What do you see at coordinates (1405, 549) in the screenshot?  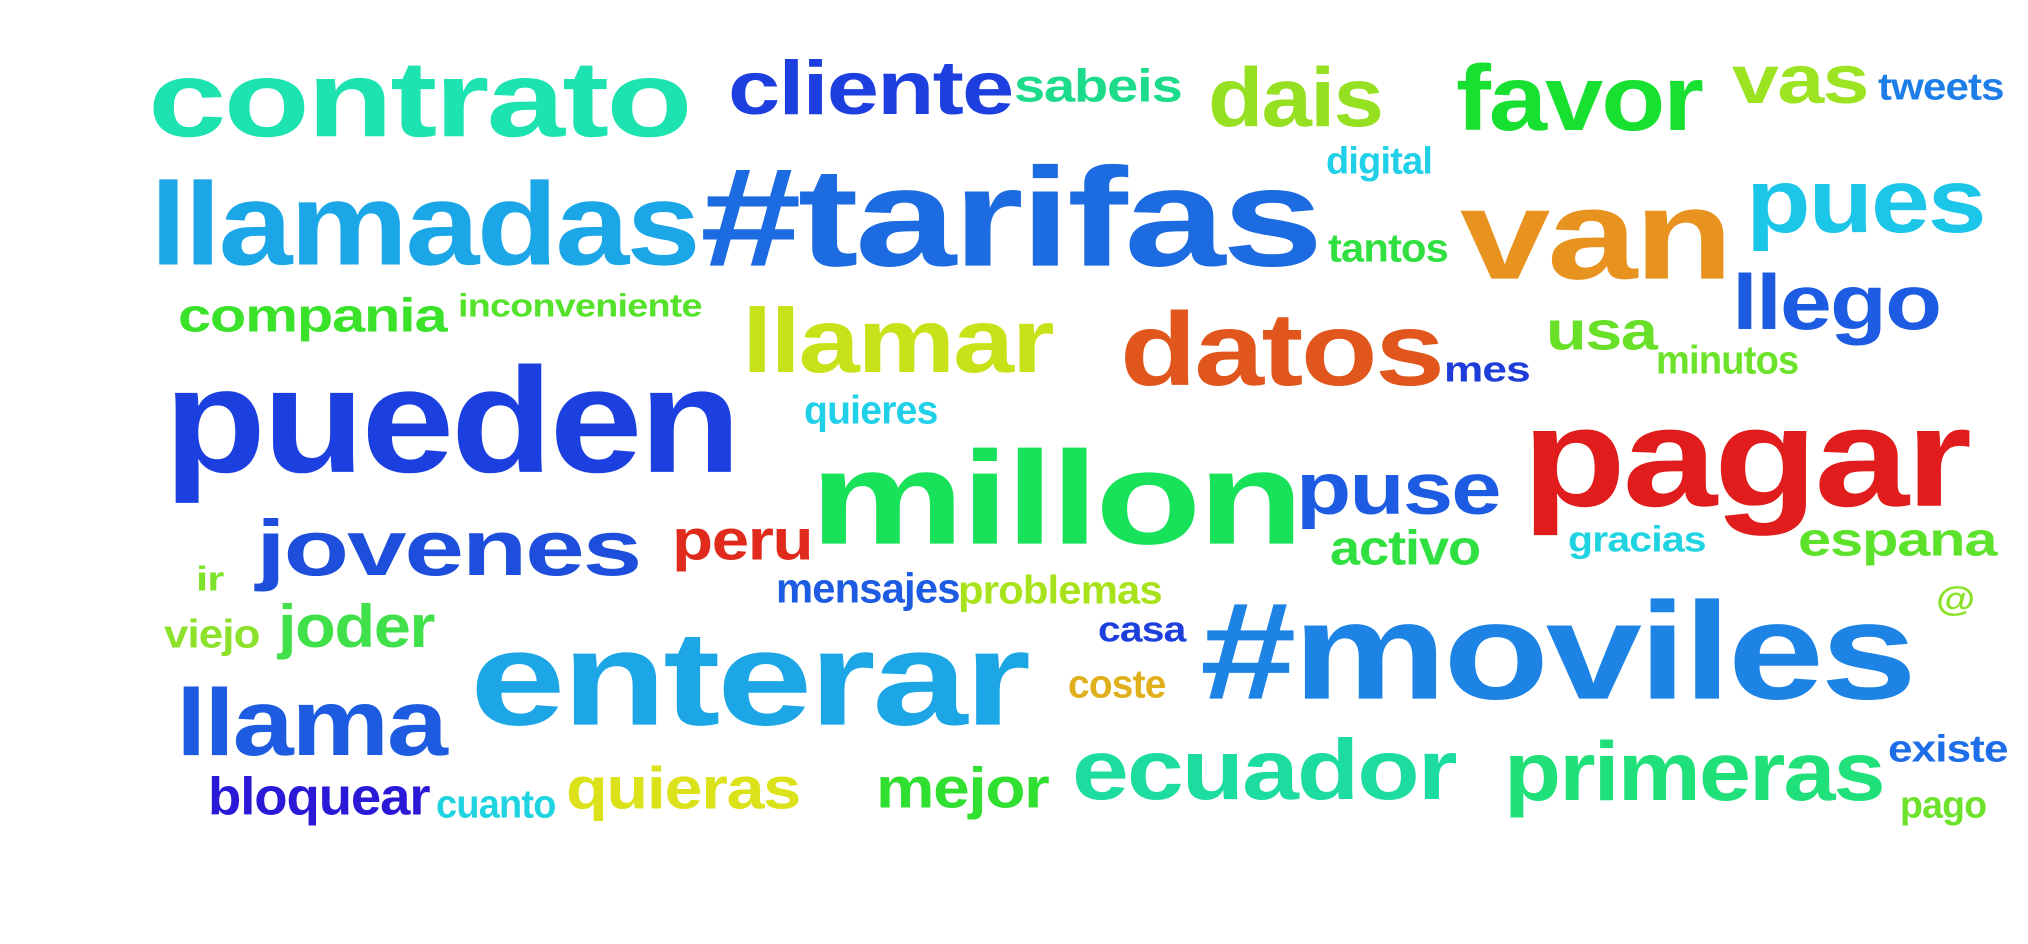 I see `word-activo: activo` at bounding box center [1405, 549].